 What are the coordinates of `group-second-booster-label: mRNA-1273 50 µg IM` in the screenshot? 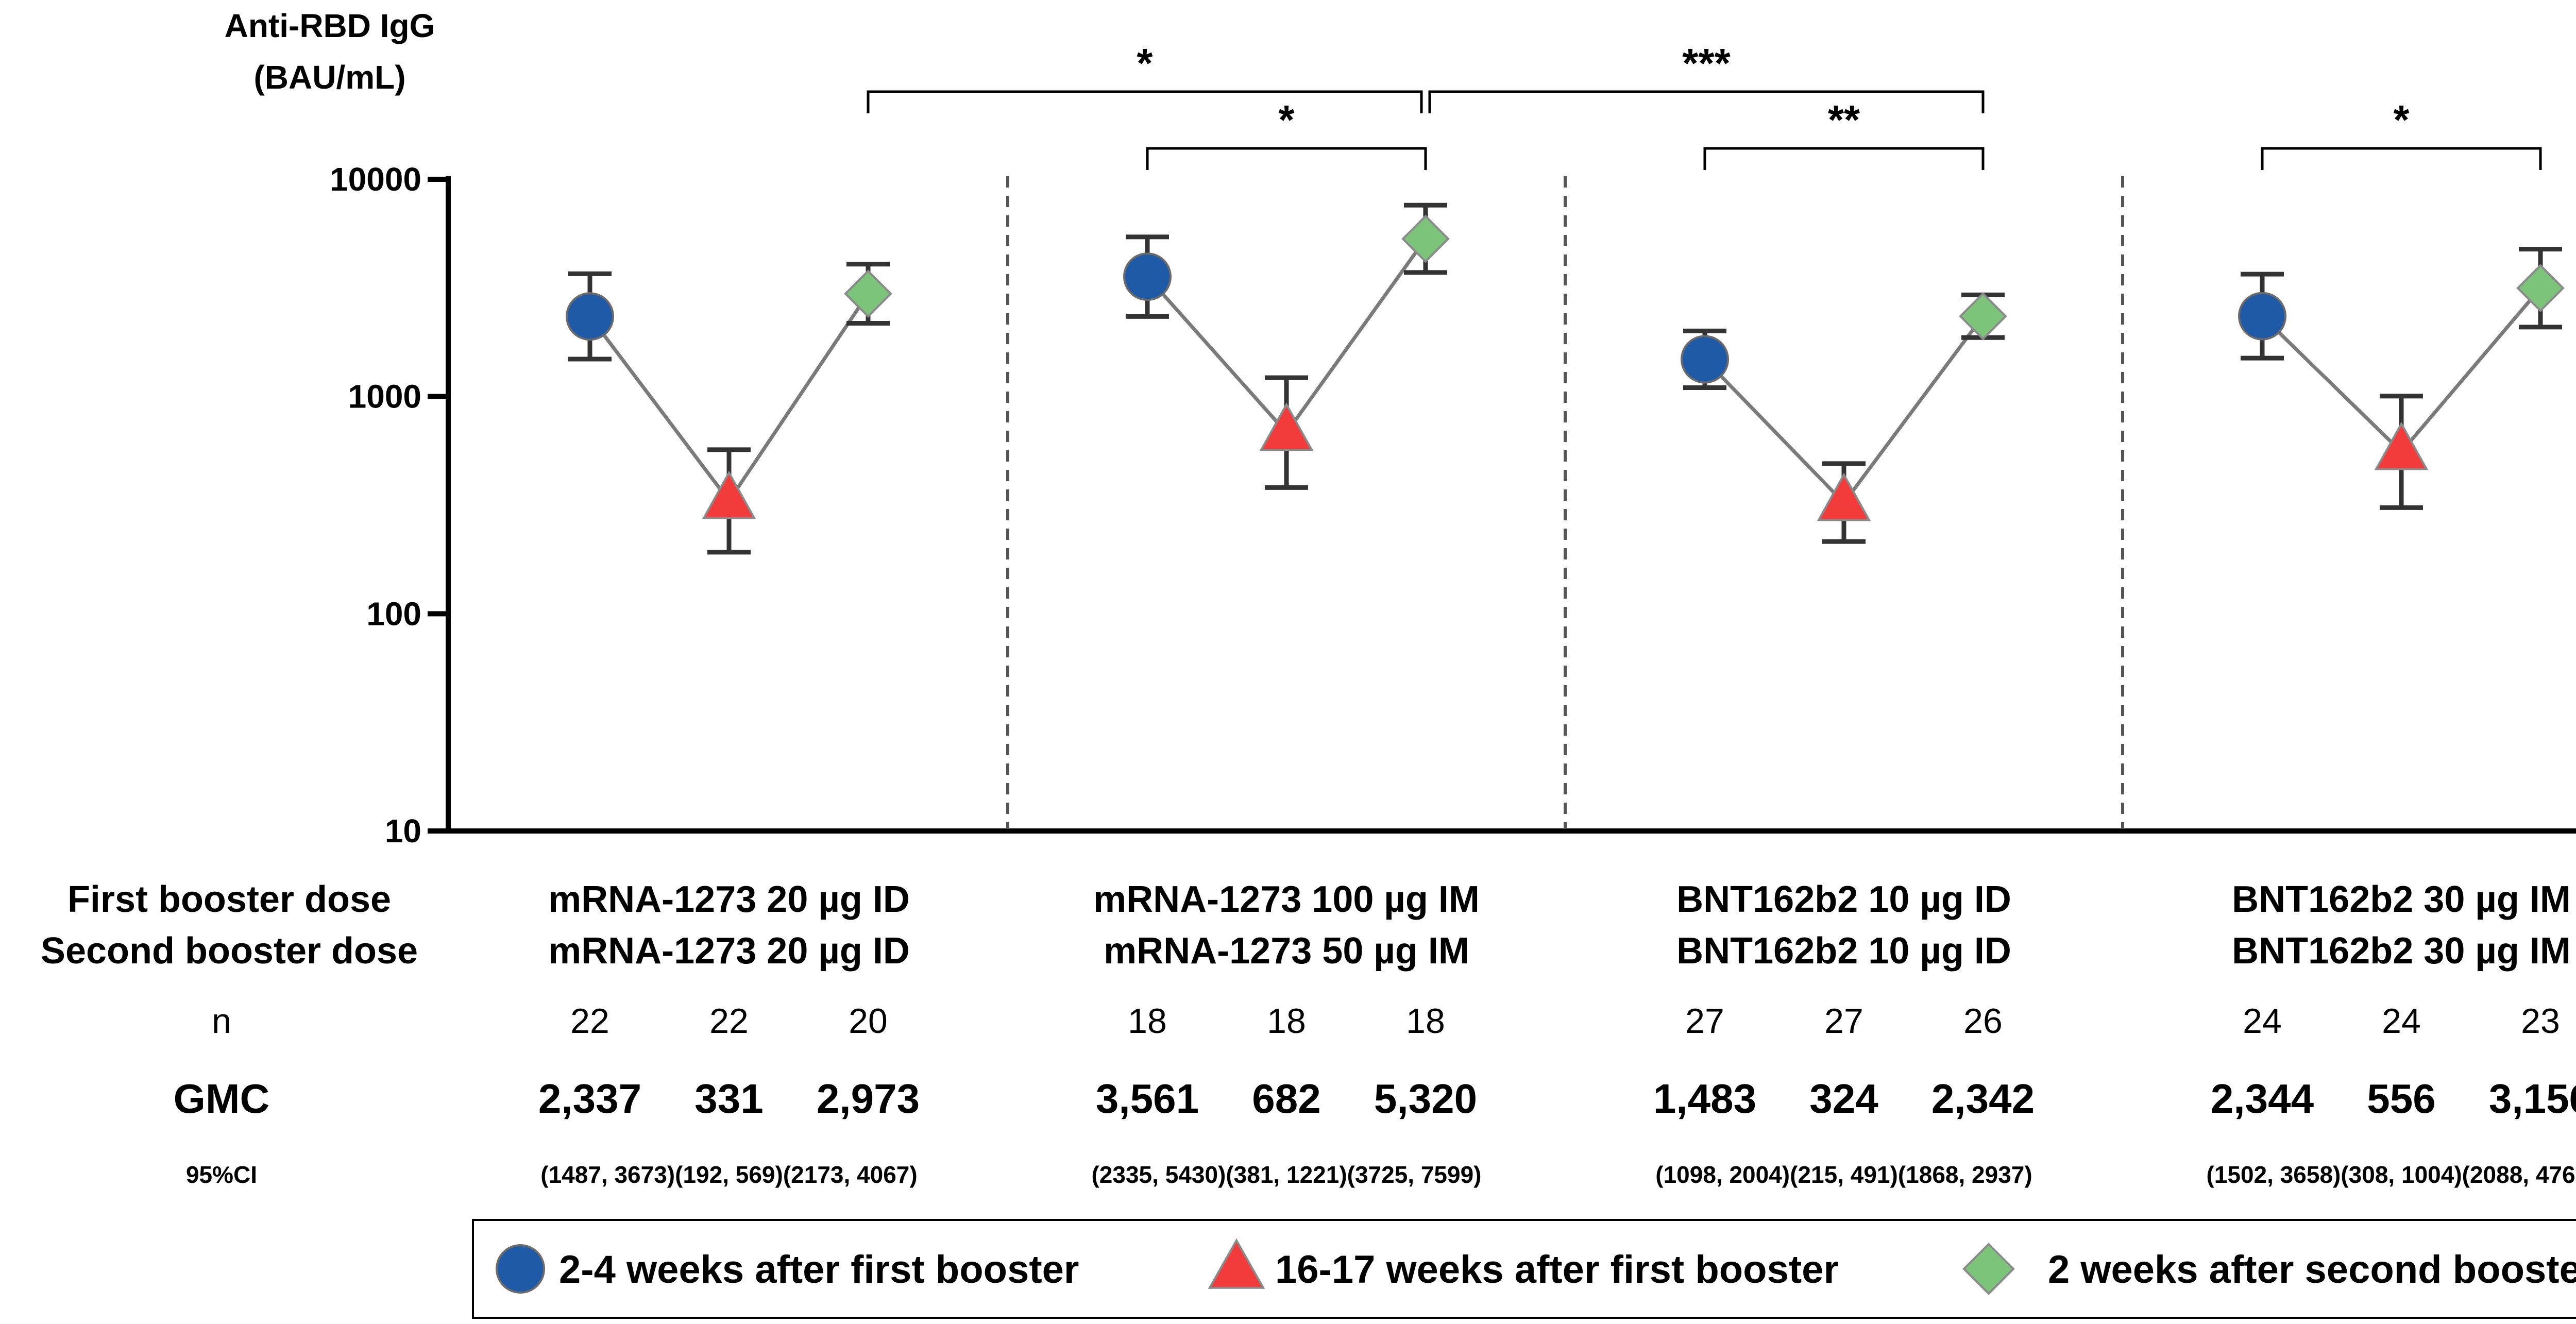 It's located at (1286, 951).